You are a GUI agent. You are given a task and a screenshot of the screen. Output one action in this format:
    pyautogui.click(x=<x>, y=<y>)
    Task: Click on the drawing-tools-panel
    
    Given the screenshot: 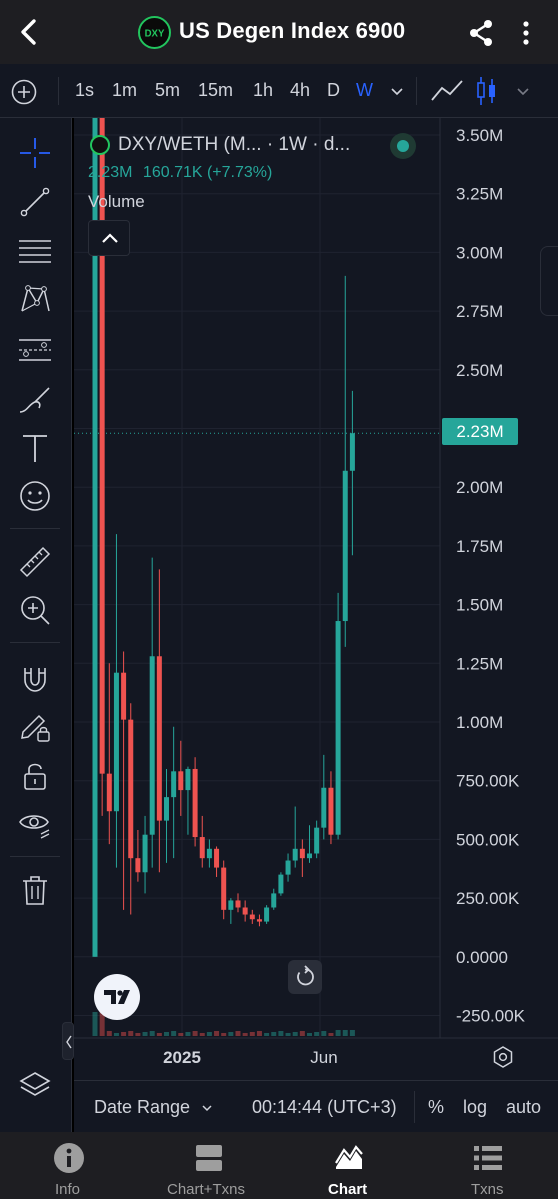 What is the action you would take?
    pyautogui.click(x=36, y=625)
    